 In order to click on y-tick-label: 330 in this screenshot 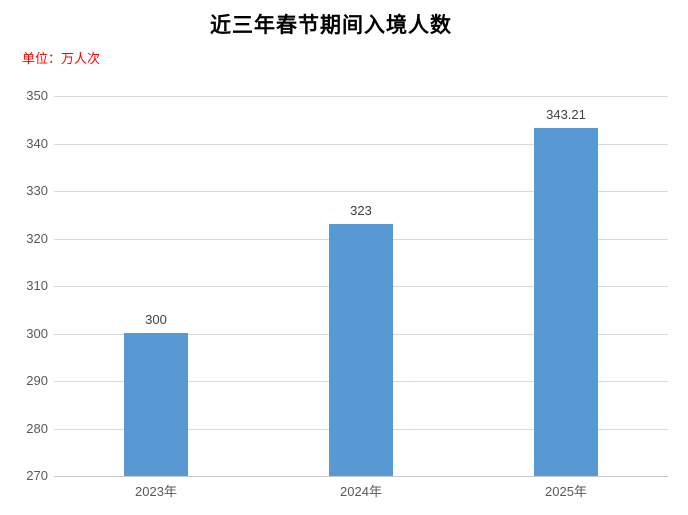, I will do `click(37, 190)`.